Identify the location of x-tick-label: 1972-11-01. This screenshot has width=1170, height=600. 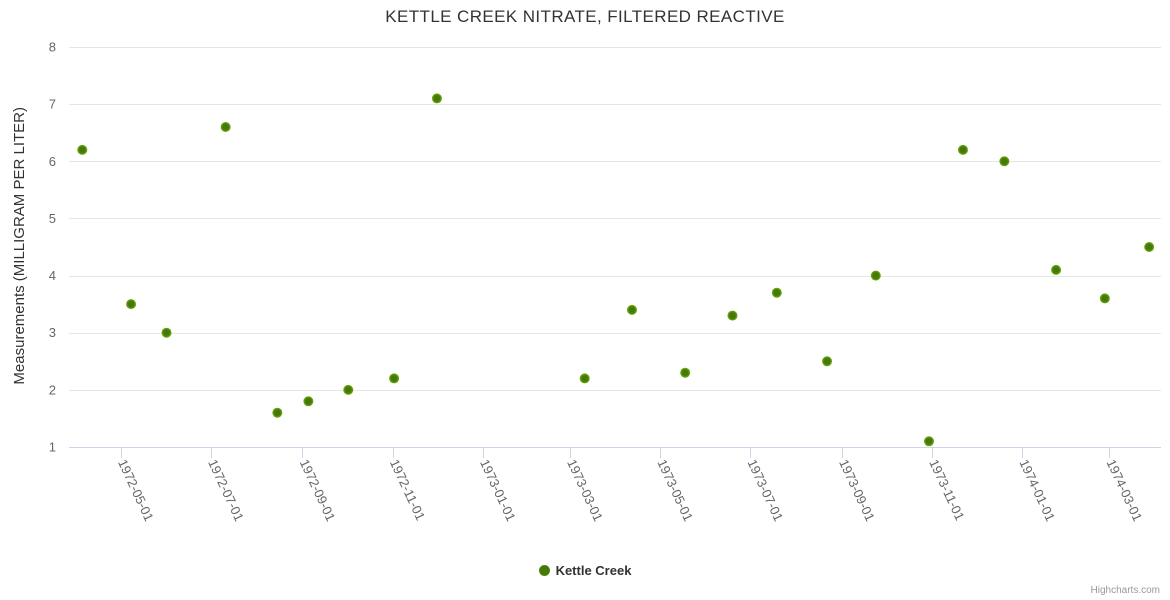
(407, 490).